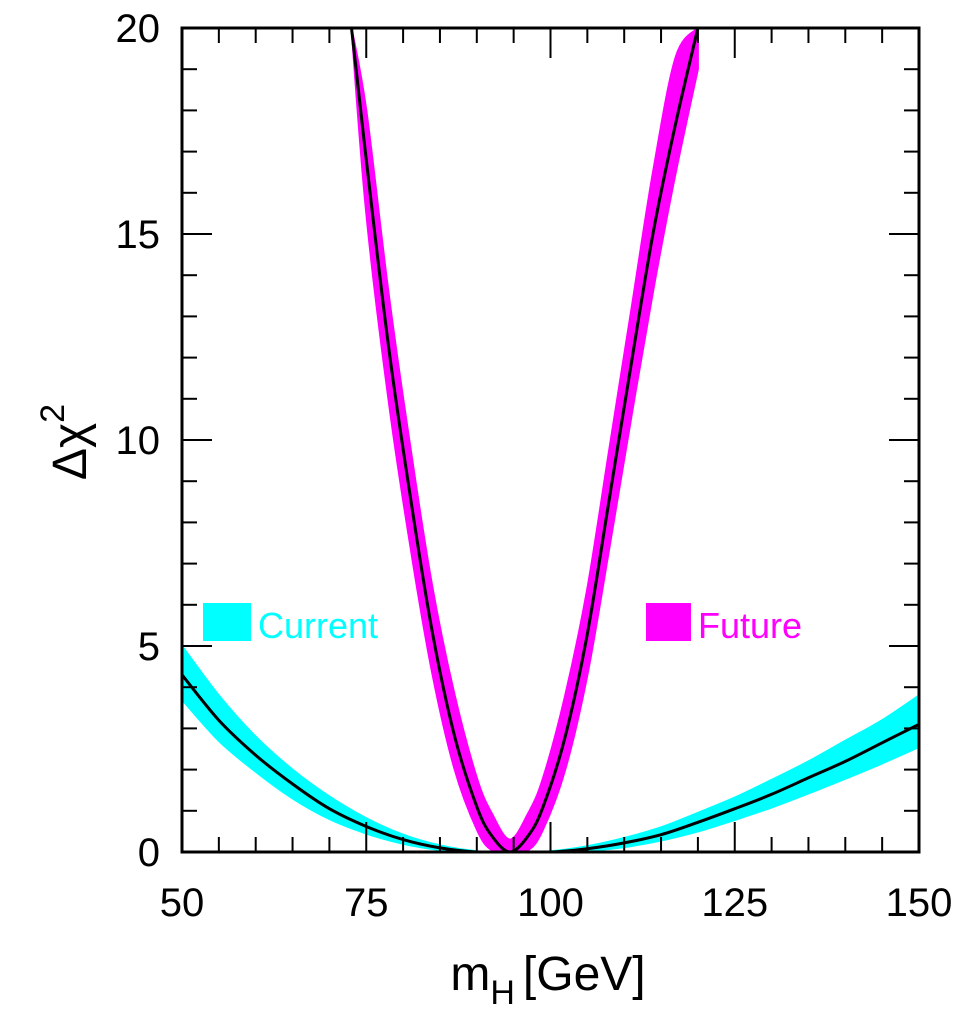 The image size is (979, 1025). What do you see at coordinates (734, 903) in the screenshot?
I see `x-tick-label: 125` at bounding box center [734, 903].